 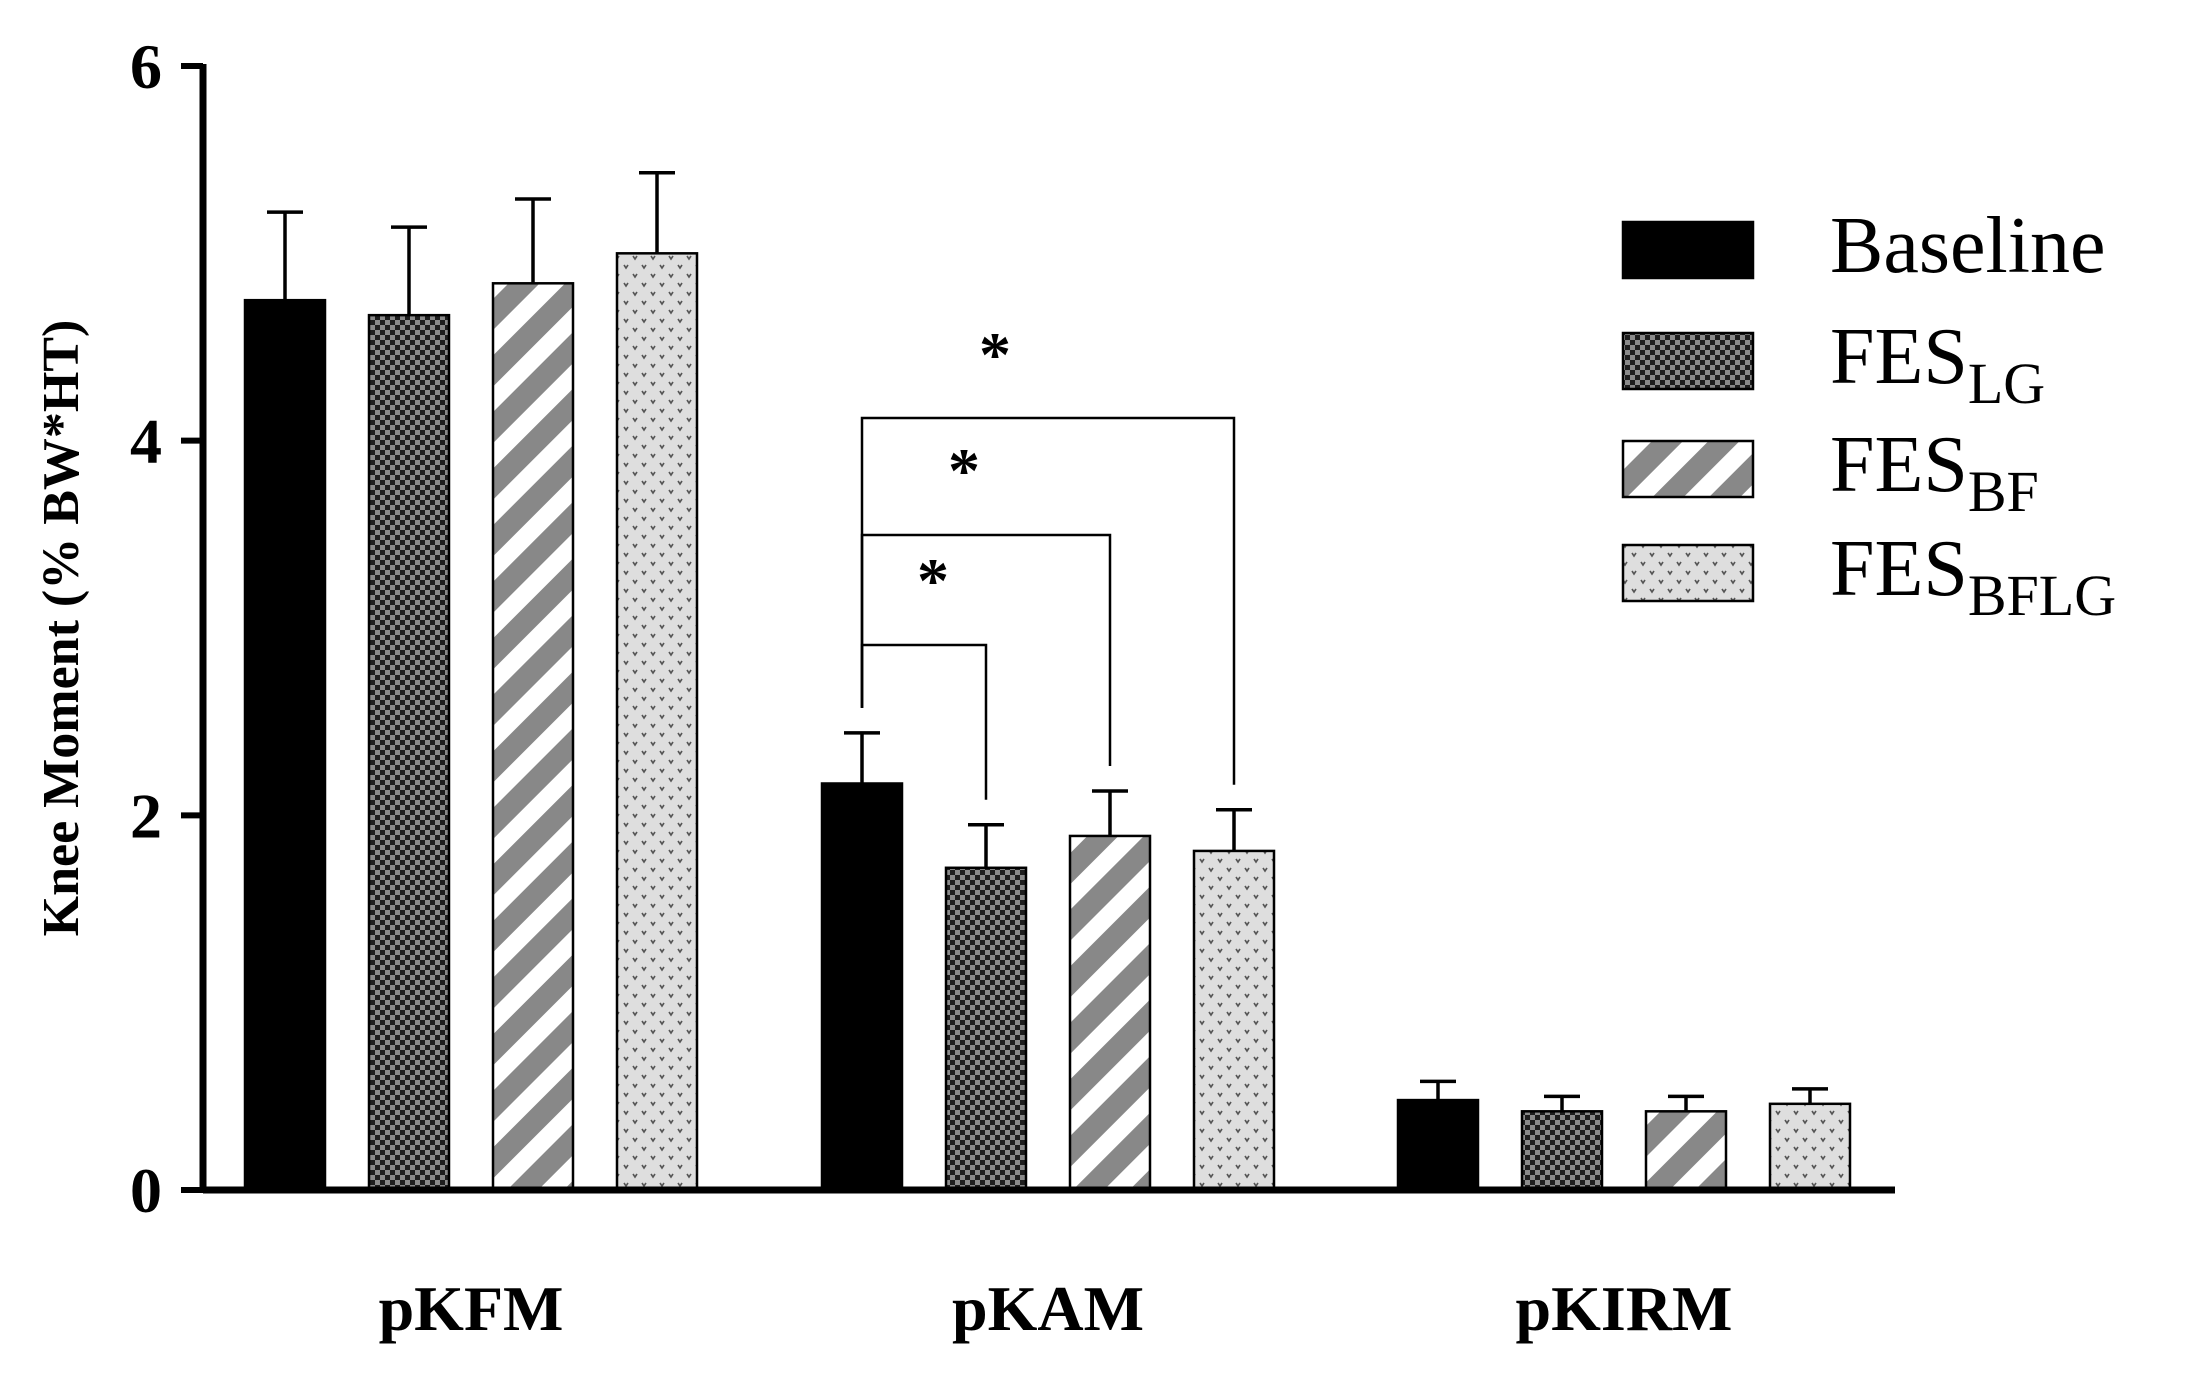 What do you see at coordinates (1624, 1308) in the screenshot?
I see `x-tick-label-pkirm: pKIRM` at bounding box center [1624, 1308].